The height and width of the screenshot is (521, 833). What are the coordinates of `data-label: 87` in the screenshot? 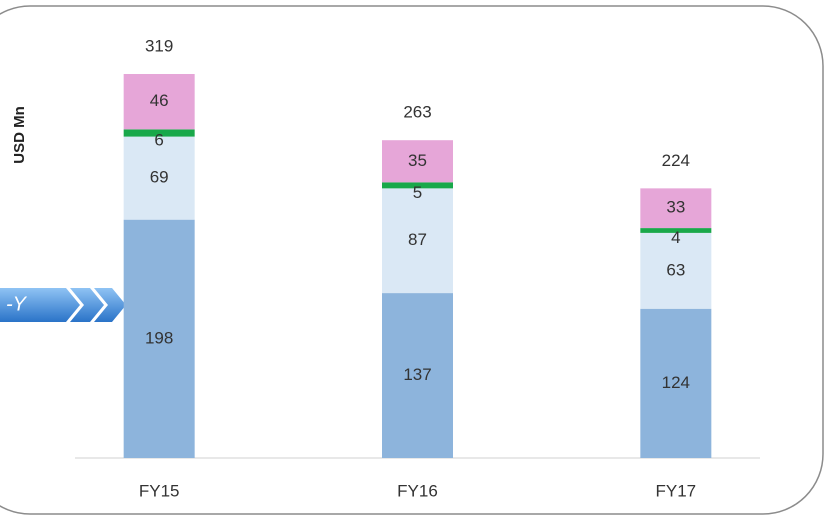 It's located at (417, 239).